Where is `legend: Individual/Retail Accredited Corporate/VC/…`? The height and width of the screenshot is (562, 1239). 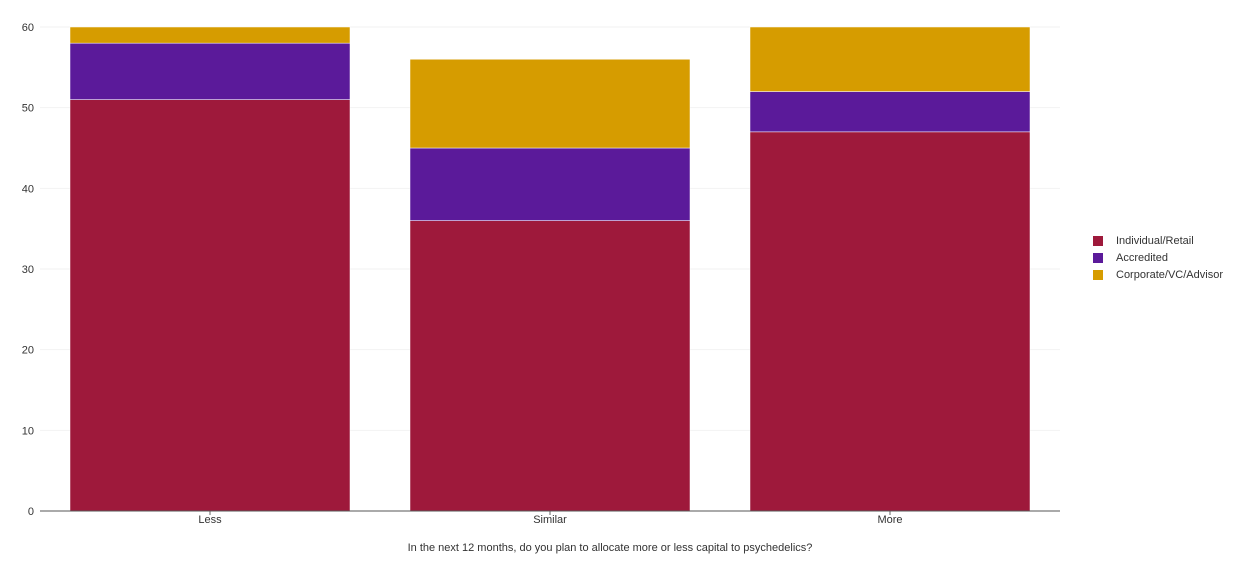
legend: Individual/Retail Accredited Corporate/VC/… is located at coordinates (1158, 257).